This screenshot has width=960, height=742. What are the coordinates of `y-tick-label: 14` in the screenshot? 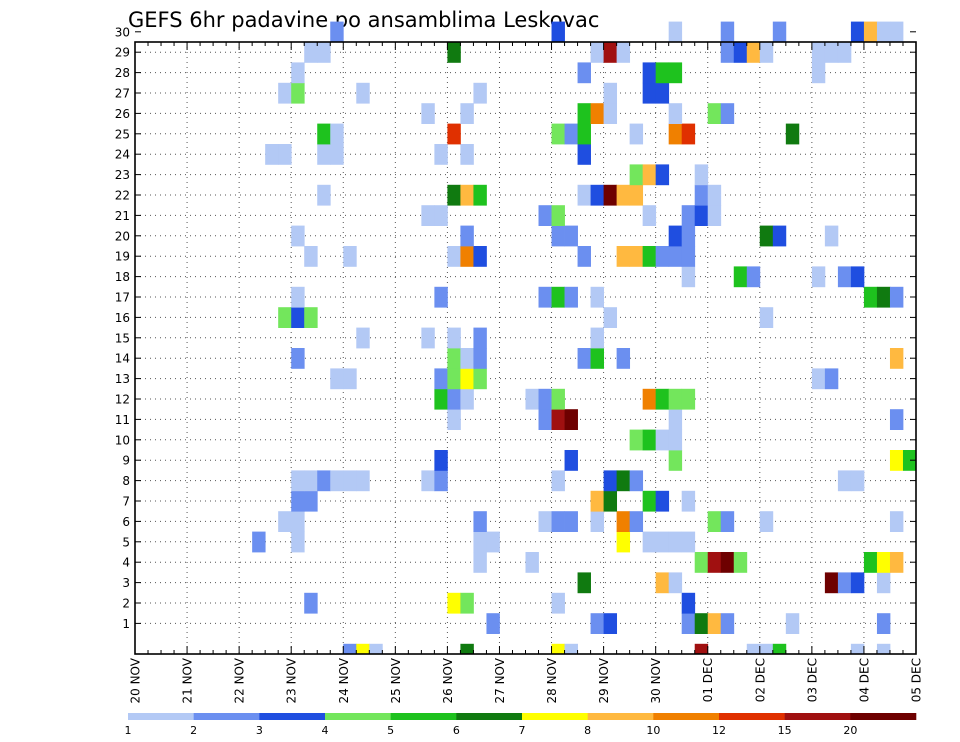 It's located at (122, 359).